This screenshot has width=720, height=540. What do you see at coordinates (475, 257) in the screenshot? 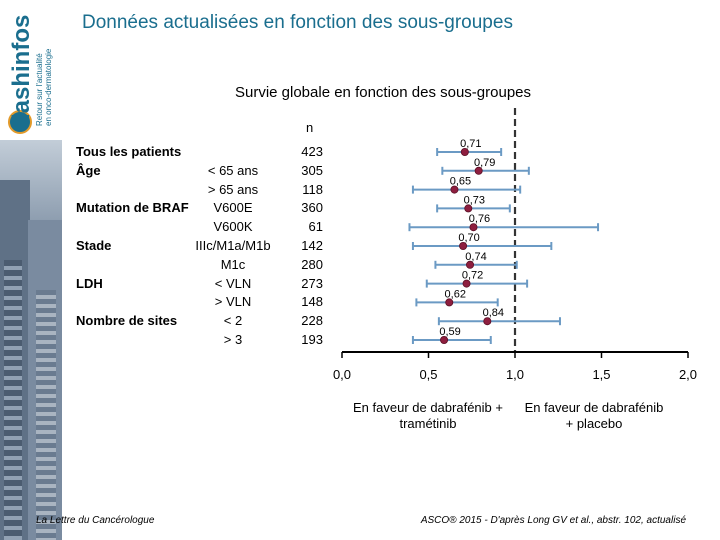
I see `hr-label: 0,74` at bounding box center [475, 257].